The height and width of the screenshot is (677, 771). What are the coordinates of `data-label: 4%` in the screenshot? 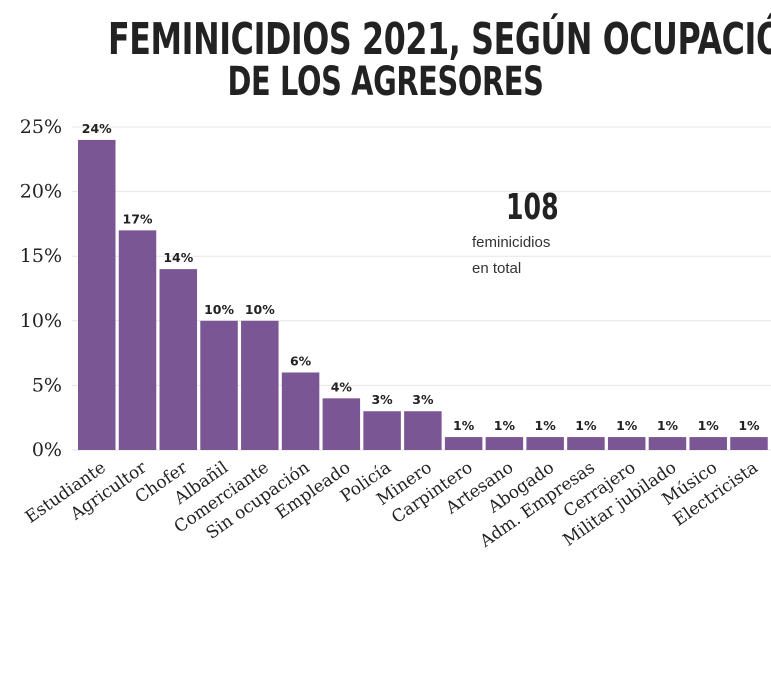 It's located at (342, 386).